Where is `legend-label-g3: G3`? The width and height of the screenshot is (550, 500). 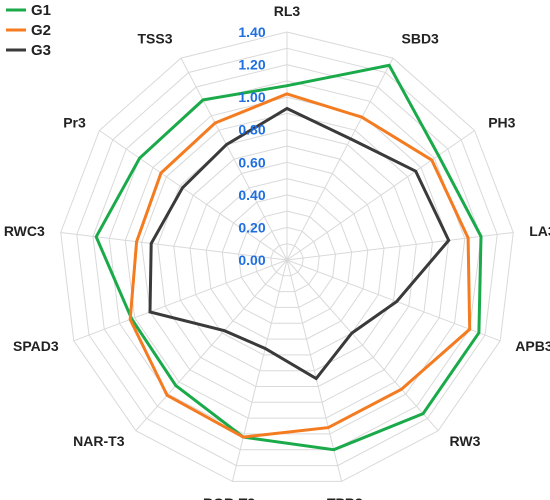
legend-label-g3: G3 is located at coordinates (41, 50).